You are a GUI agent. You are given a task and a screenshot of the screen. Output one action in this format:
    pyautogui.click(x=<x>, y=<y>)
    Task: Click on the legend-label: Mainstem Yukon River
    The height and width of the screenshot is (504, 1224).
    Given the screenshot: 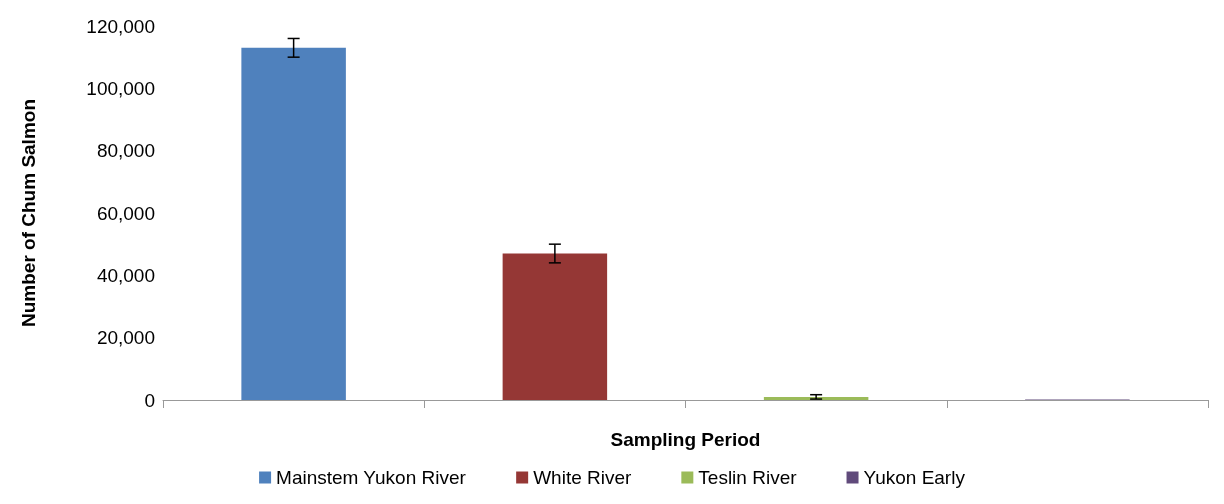 What is the action you would take?
    pyautogui.click(x=371, y=477)
    